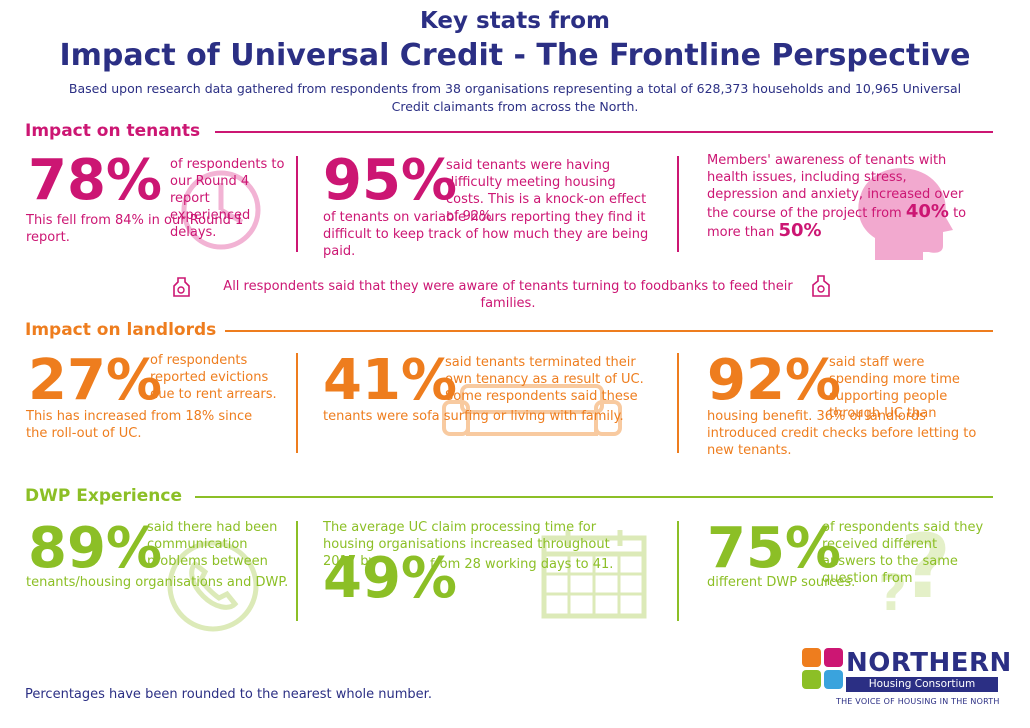 This screenshot has width=1030, height=728. Describe the element at coordinates (157, 582) in the screenshot. I see `stat-89-note: tenants/housing organisations and DWP.` at that location.